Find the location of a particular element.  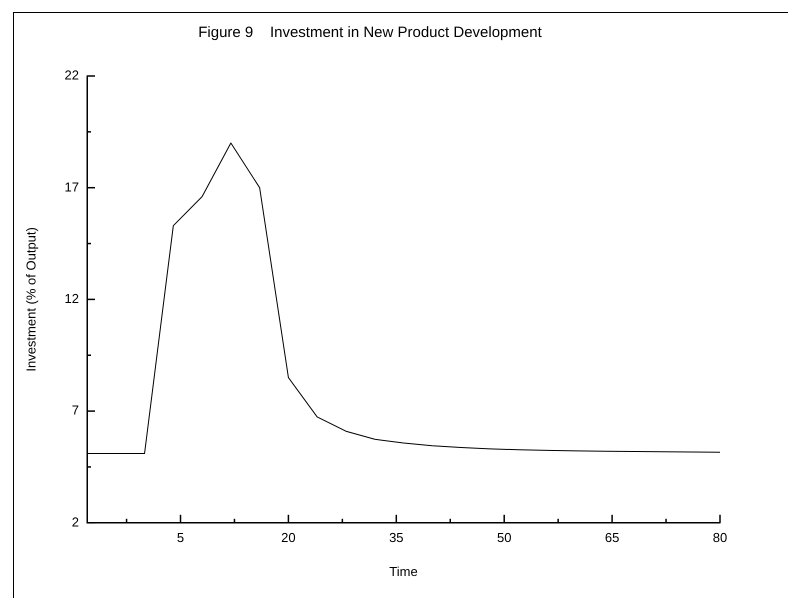

x-axis-title: Time is located at coordinates (403, 571).